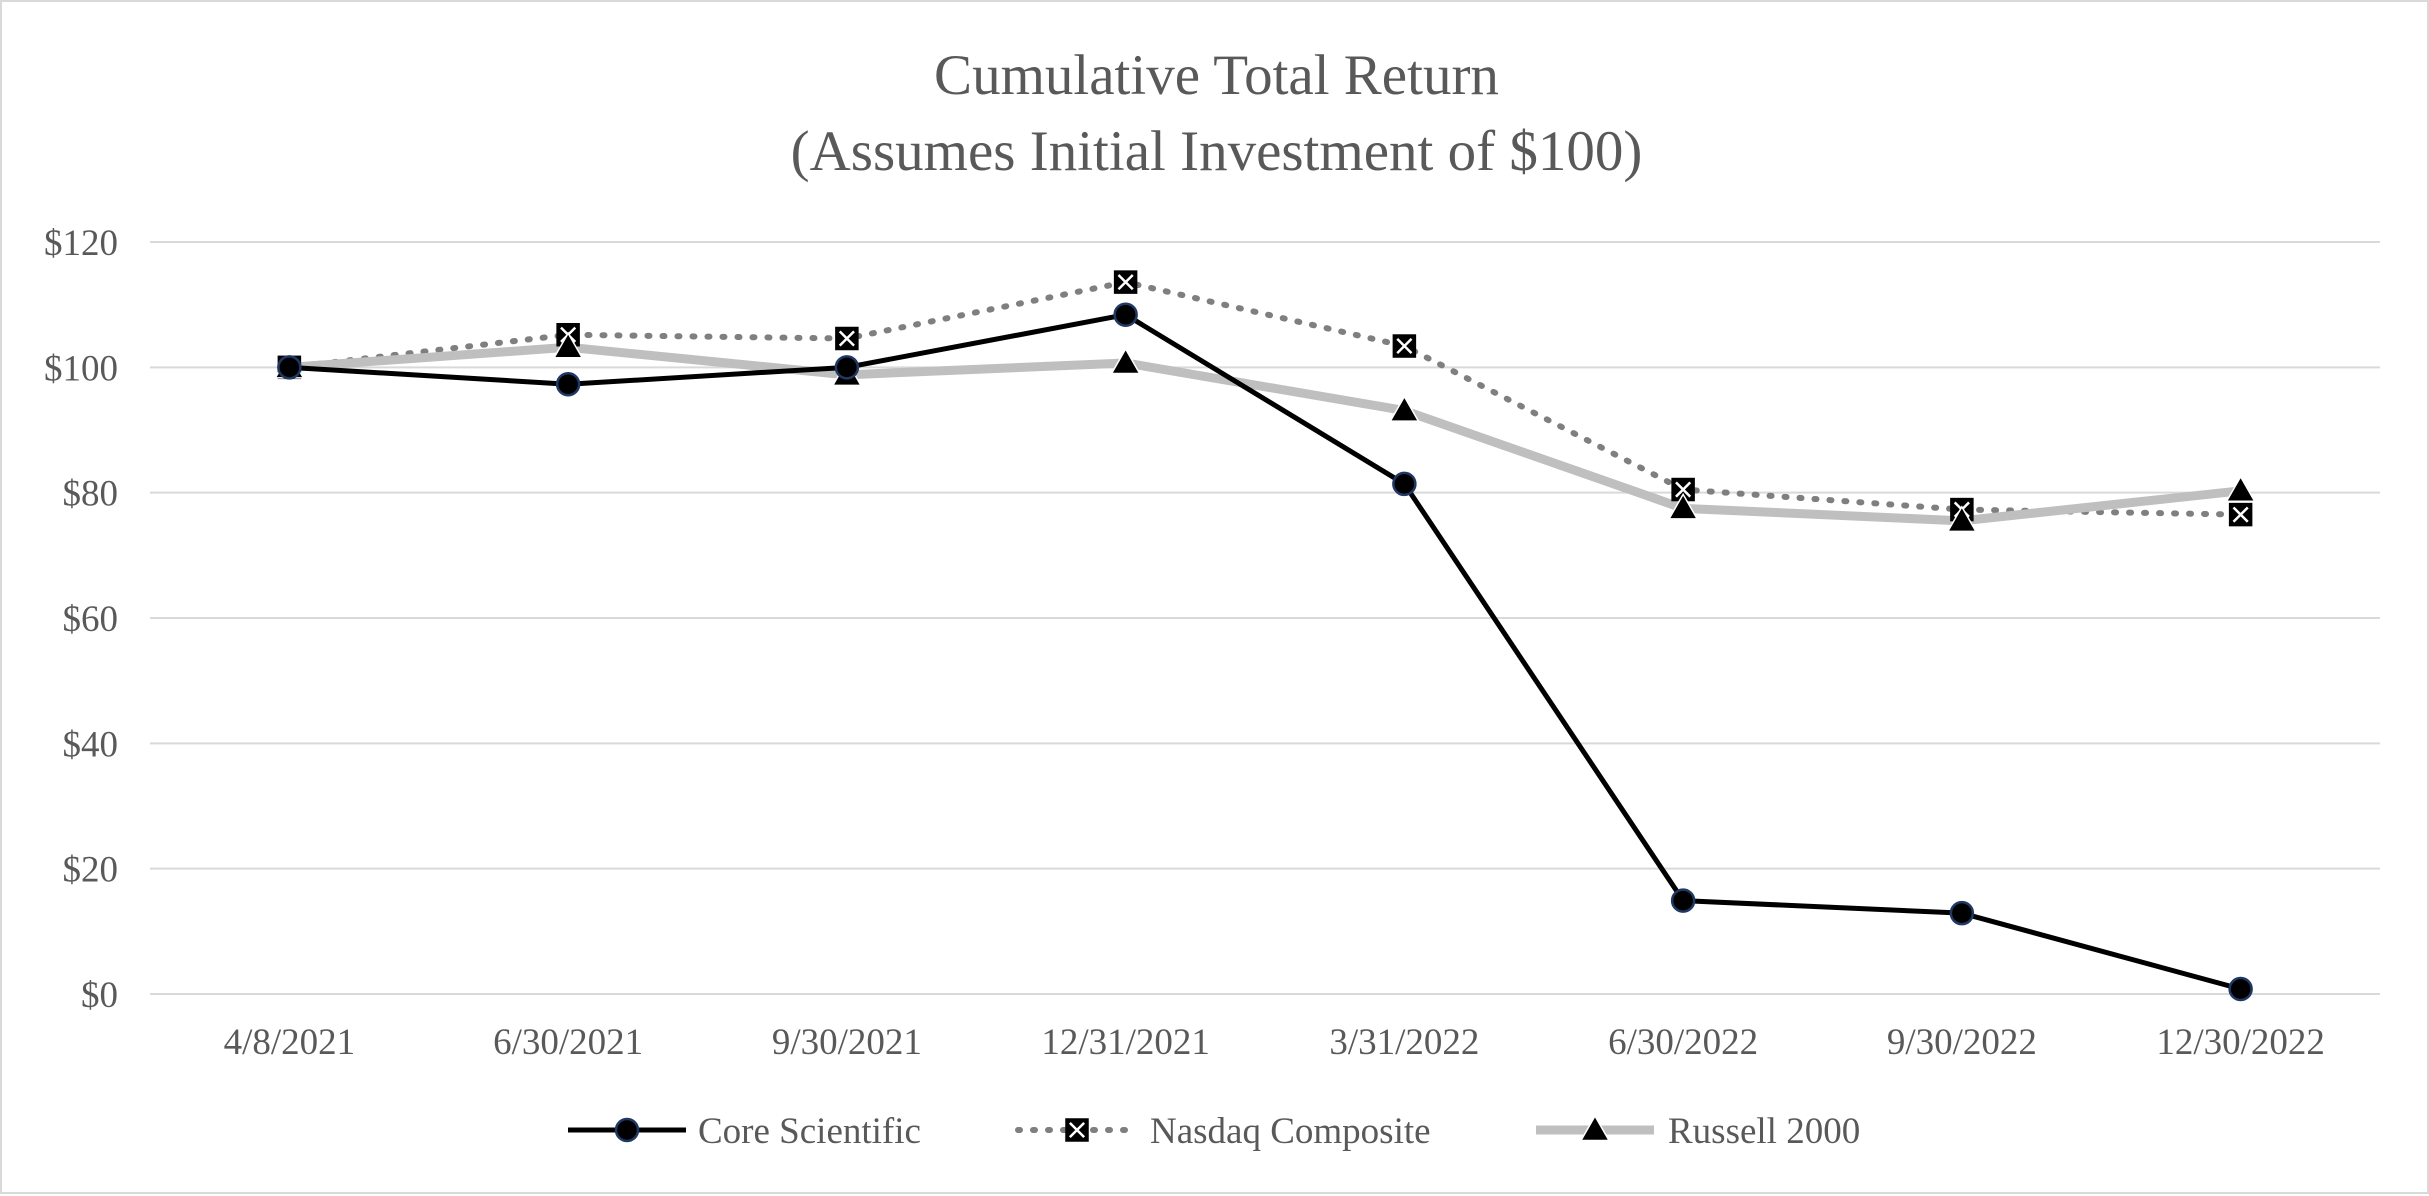 The image size is (2429, 1196). What do you see at coordinates (91, 494) in the screenshot?
I see `y-tick-label: $80` at bounding box center [91, 494].